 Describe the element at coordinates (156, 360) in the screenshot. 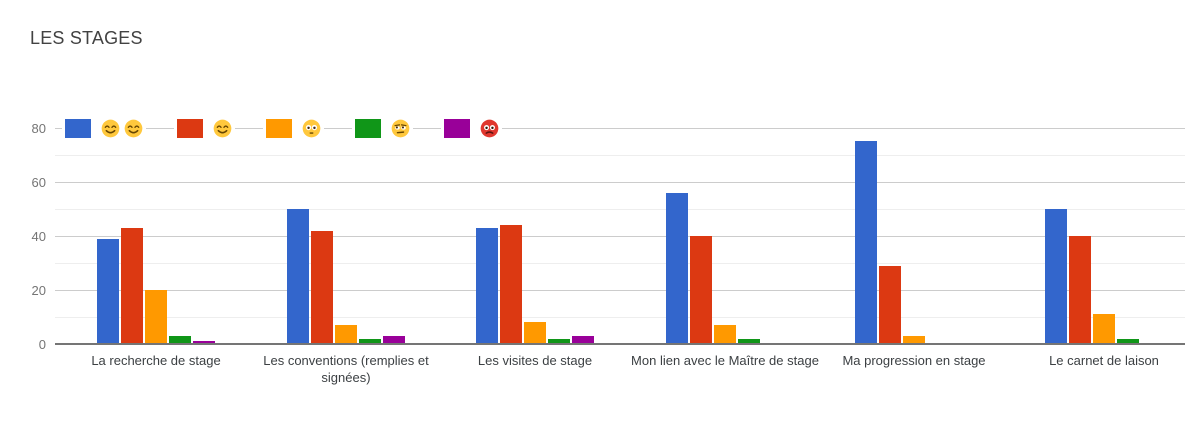

I see `x-axis-category-label: La recherche de stage` at that location.